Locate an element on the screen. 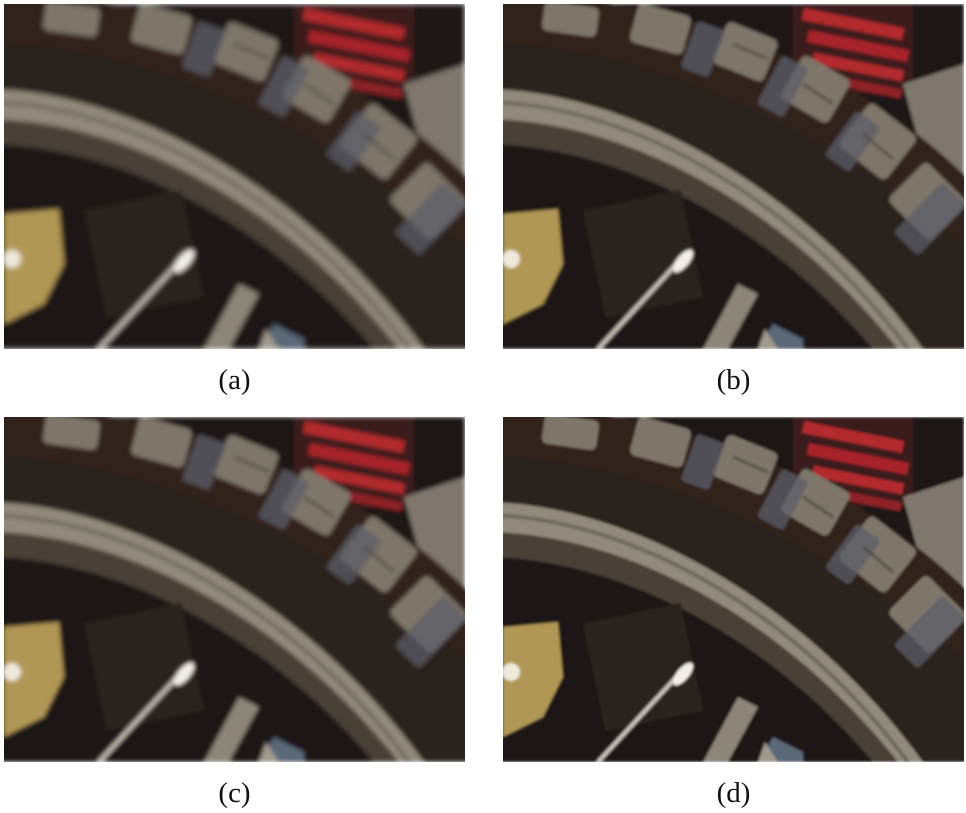 The width and height of the screenshot is (966, 813). caption-a: (a) is located at coordinates (234, 380).